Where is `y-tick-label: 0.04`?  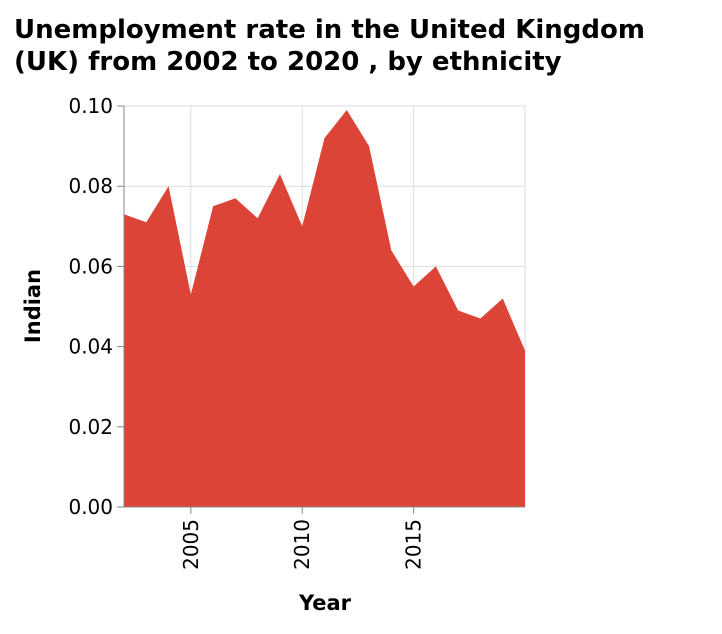 y-tick-label: 0.04 is located at coordinates (90, 347).